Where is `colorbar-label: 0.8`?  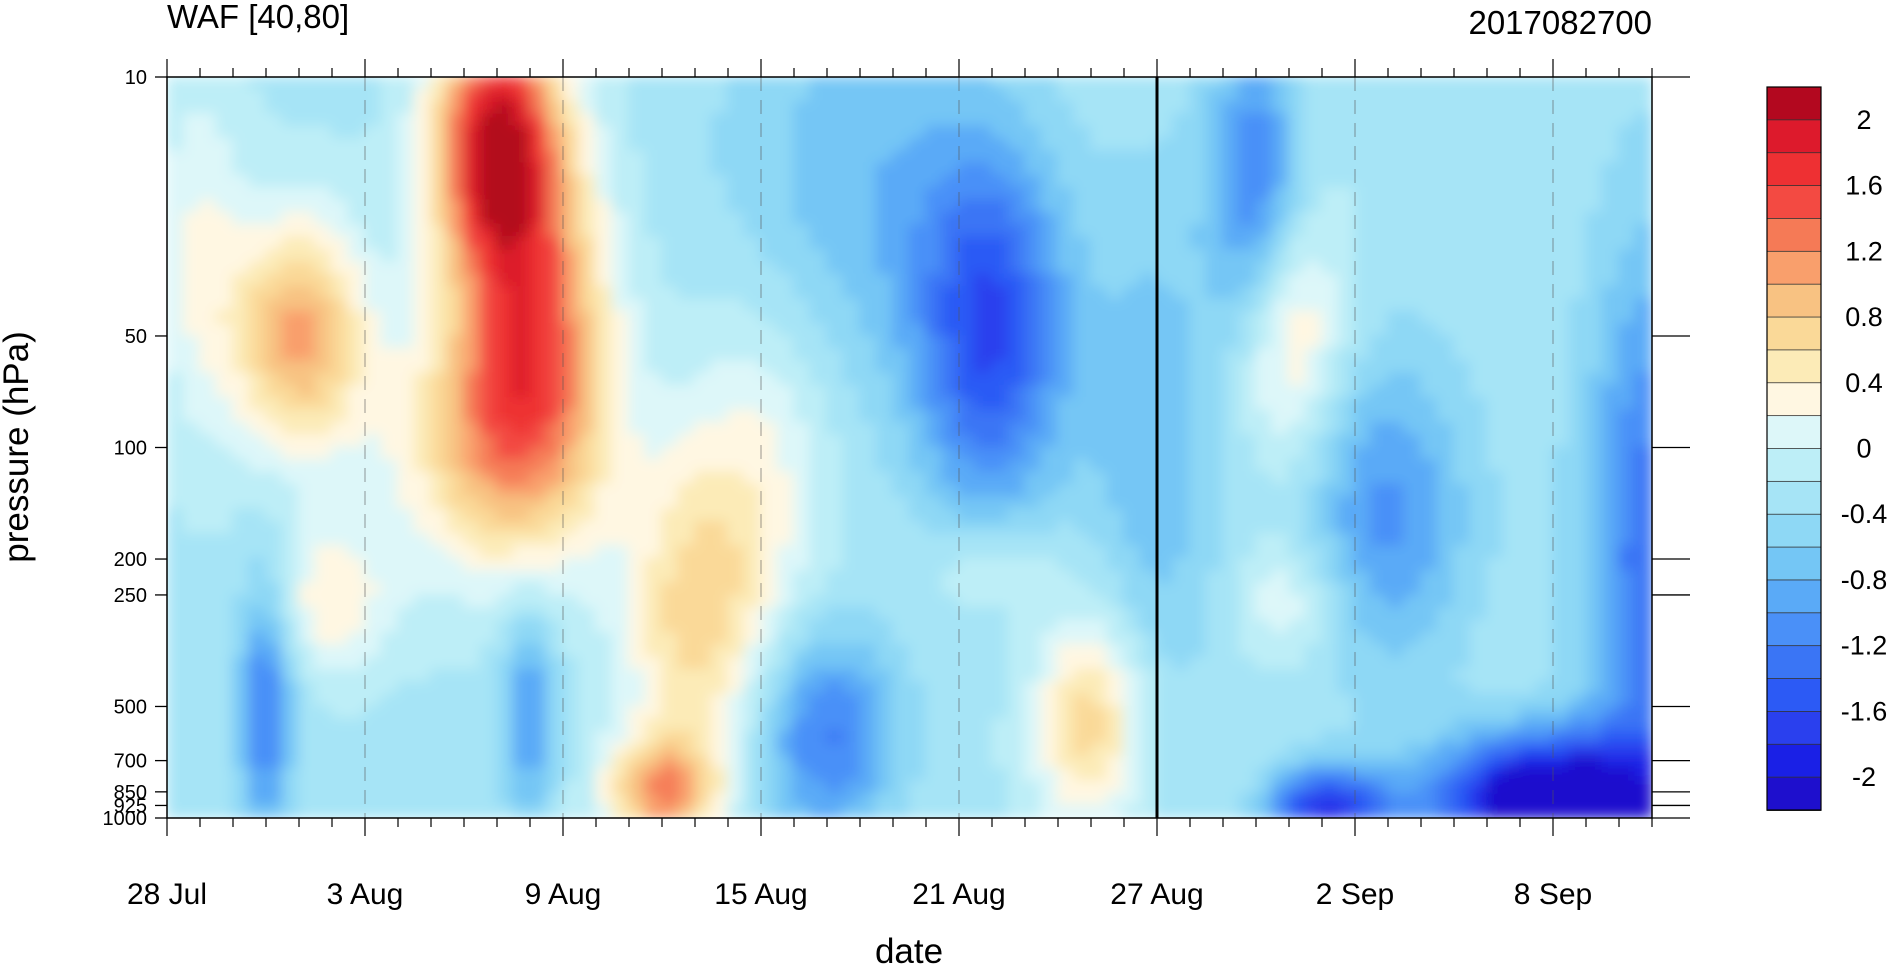
colorbar-label: 0.8 is located at coordinates (1864, 317).